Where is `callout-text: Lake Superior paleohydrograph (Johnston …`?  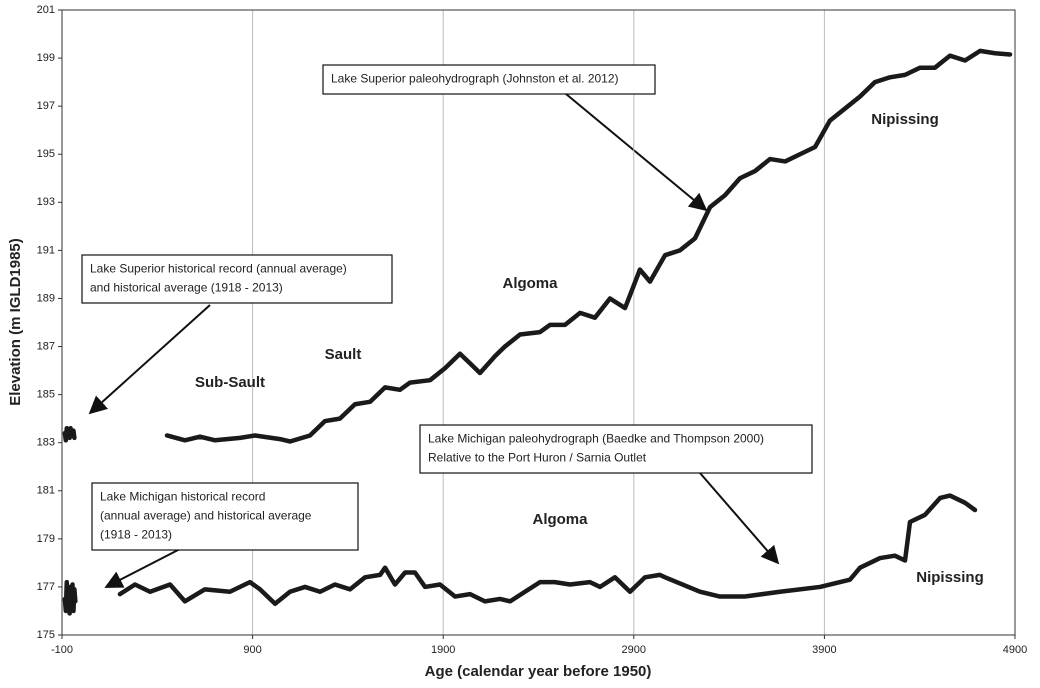
callout-text: Lake Superior paleohydrograph (Johnston … is located at coordinates (475, 79).